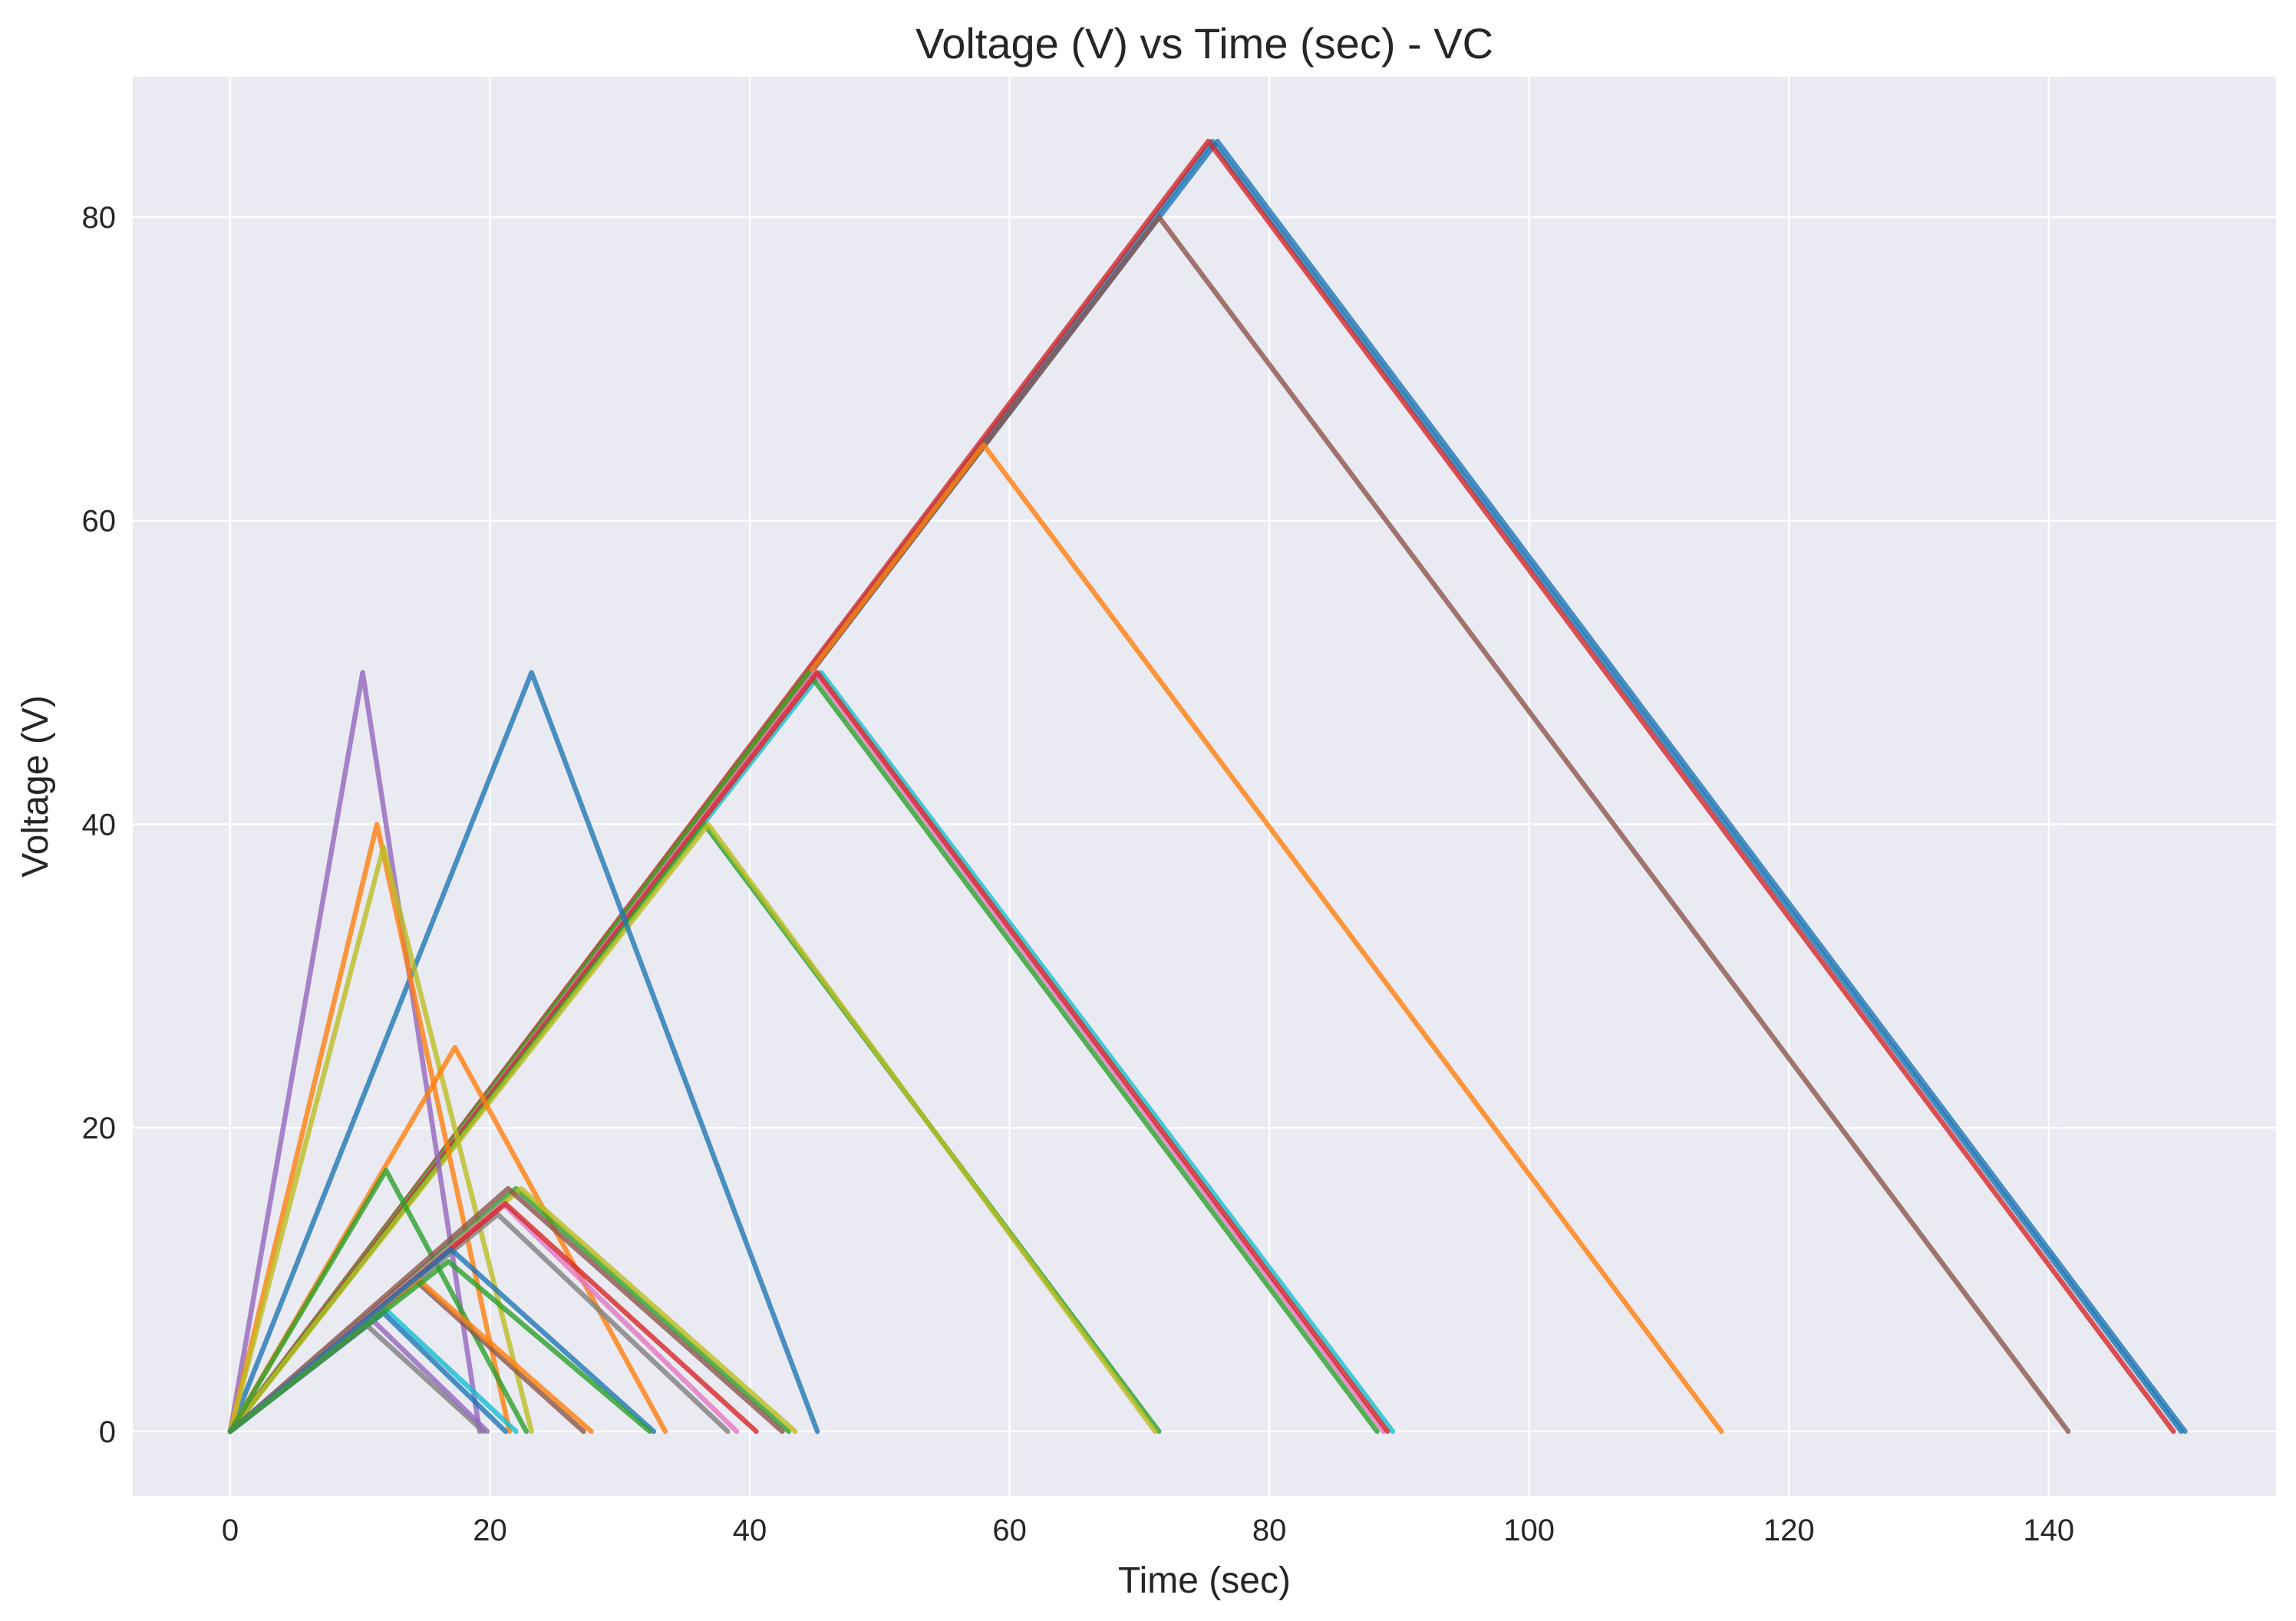  Describe the element at coordinates (99, 825) in the screenshot. I see `y-tick-label: 40` at that location.